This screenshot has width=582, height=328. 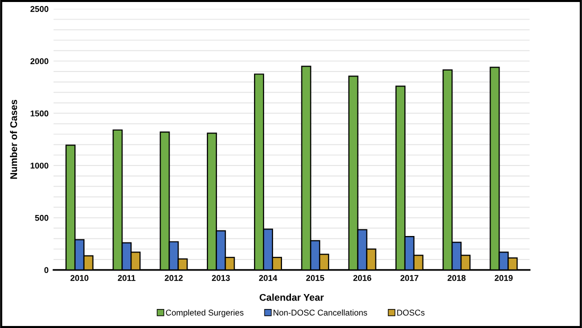 What do you see at coordinates (39, 165) in the screenshot?
I see `y-tick-label: 1000` at bounding box center [39, 165].